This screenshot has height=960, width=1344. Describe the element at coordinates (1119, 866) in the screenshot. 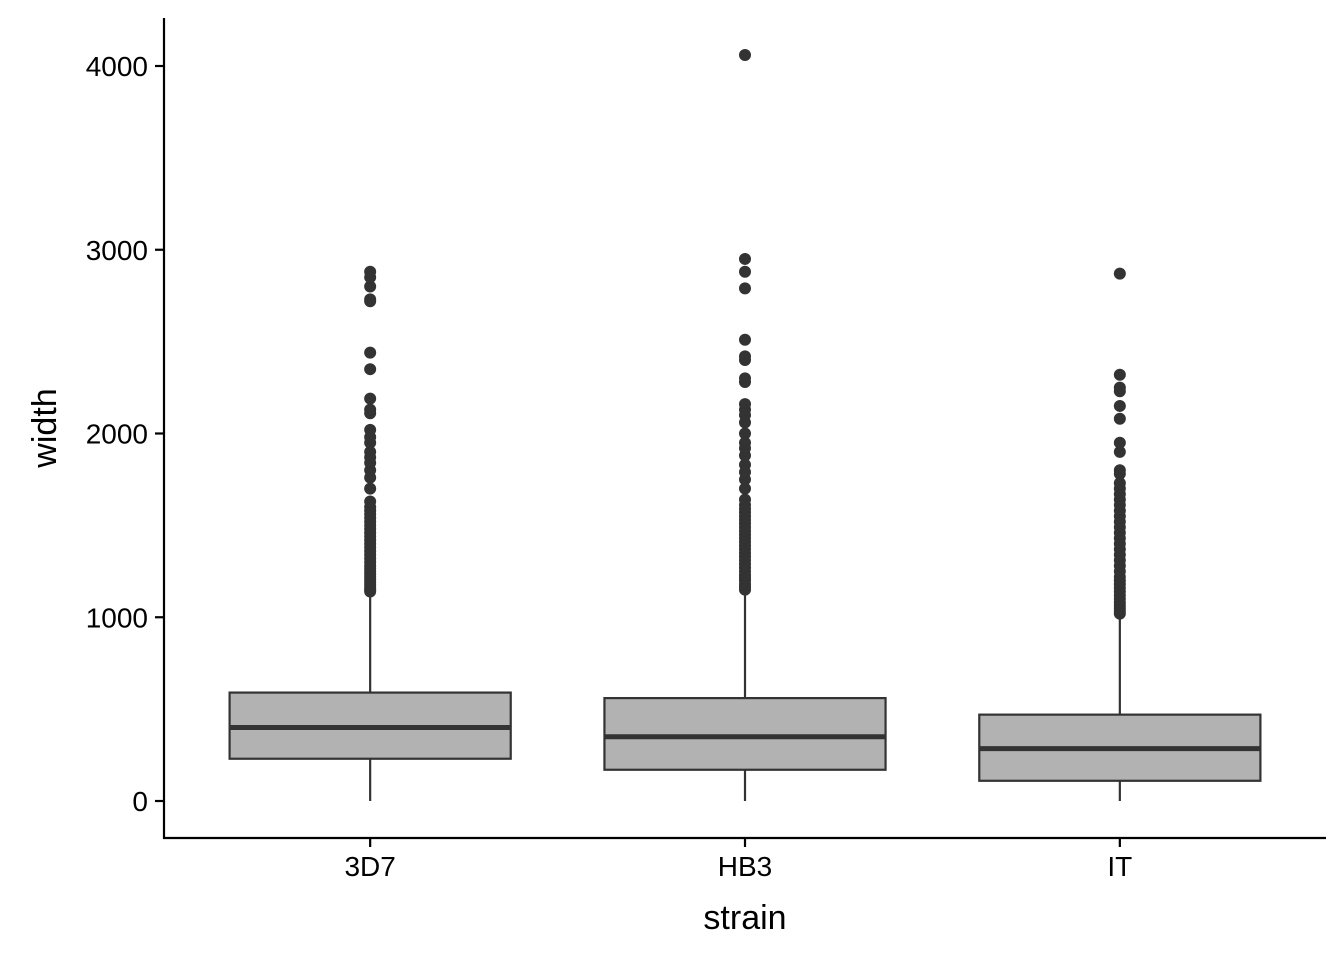

I see `x-tick-label: IT` at that location.